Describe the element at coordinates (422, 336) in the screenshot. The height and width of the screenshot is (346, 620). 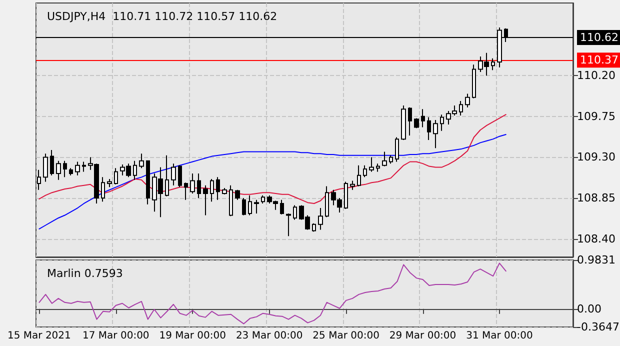
I see `x-tick-label: 29 Mar 00:00` at that location.